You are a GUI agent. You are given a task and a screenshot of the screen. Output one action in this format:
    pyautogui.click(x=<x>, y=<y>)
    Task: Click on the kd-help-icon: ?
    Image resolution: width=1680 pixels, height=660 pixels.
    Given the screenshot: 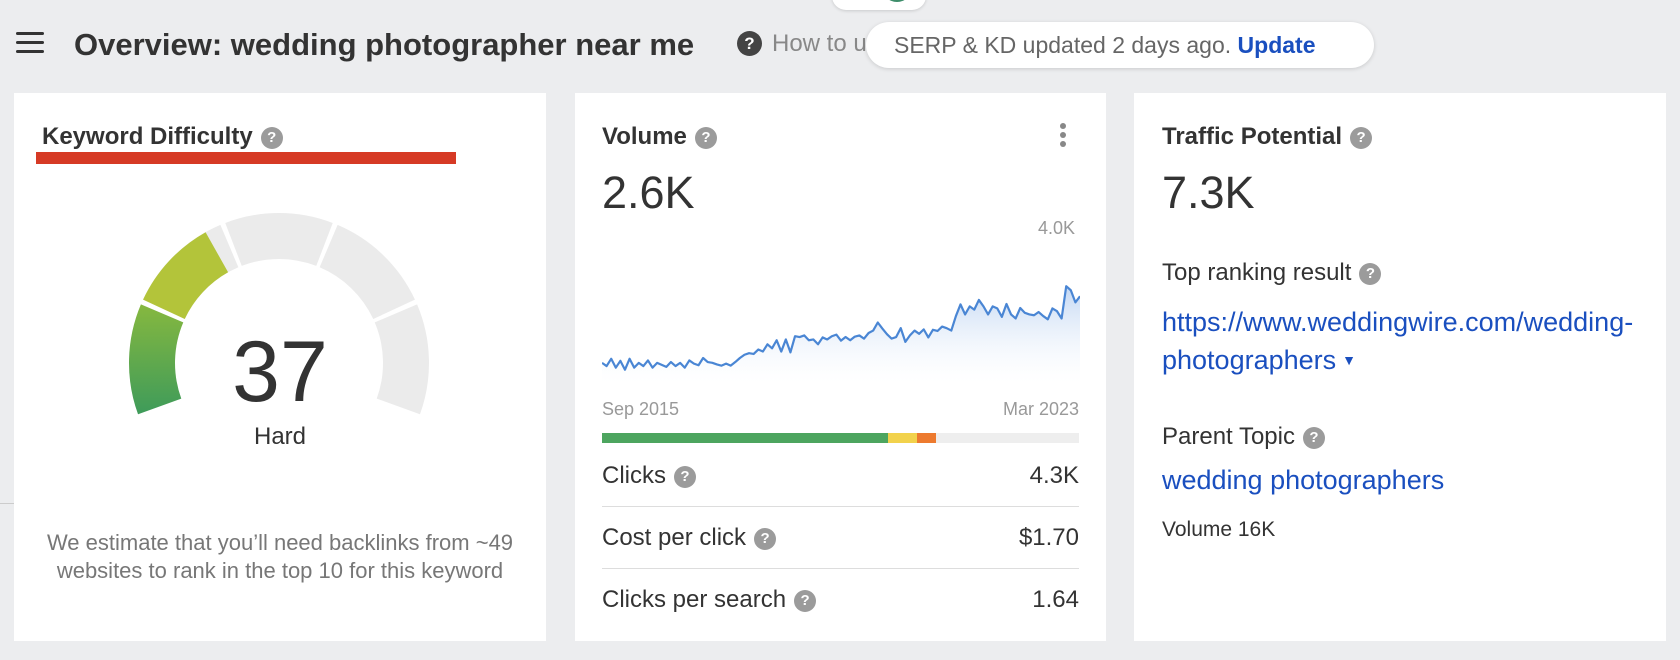 What is the action you would take?
    pyautogui.click(x=271, y=138)
    